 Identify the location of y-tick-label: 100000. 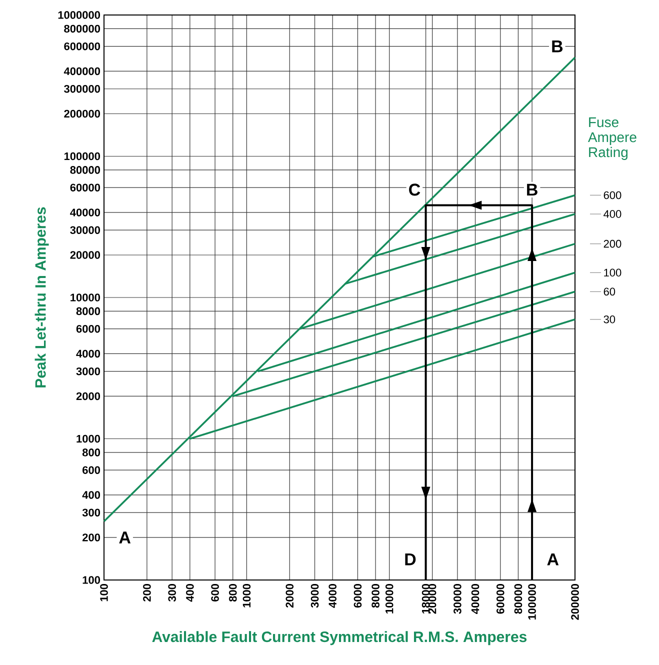
(82, 156).